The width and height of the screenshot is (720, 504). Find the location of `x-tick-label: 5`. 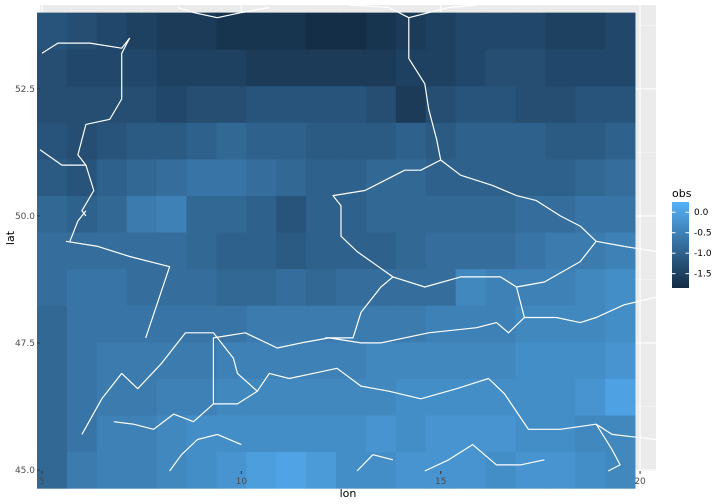

x-tick-label: 5 is located at coordinates (42, 482).